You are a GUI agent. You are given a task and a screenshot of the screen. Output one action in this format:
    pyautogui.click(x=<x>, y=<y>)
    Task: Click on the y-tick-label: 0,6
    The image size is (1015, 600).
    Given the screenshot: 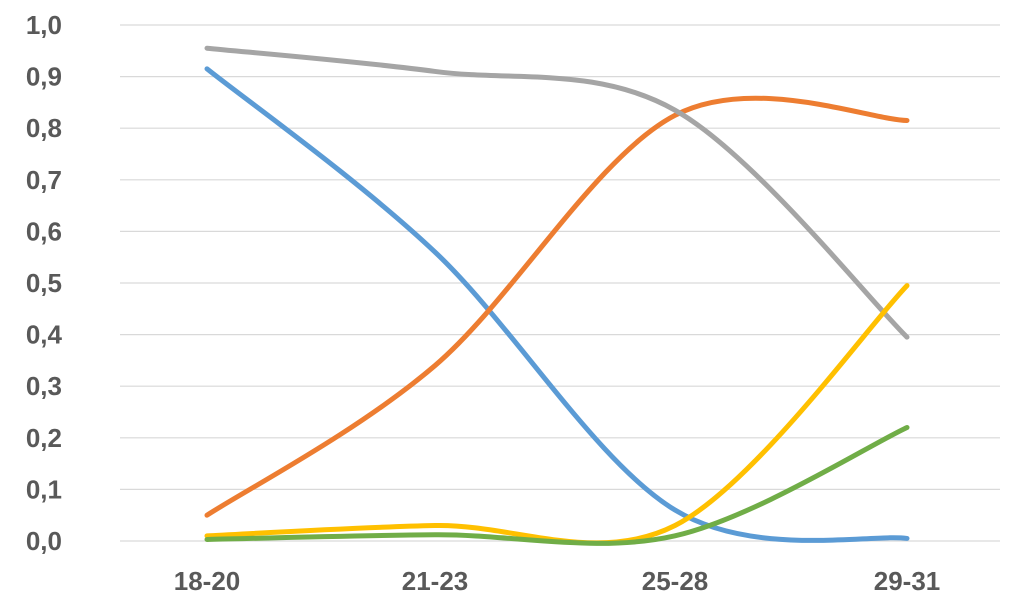 What is the action you would take?
    pyautogui.click(x=44, y=231)
    